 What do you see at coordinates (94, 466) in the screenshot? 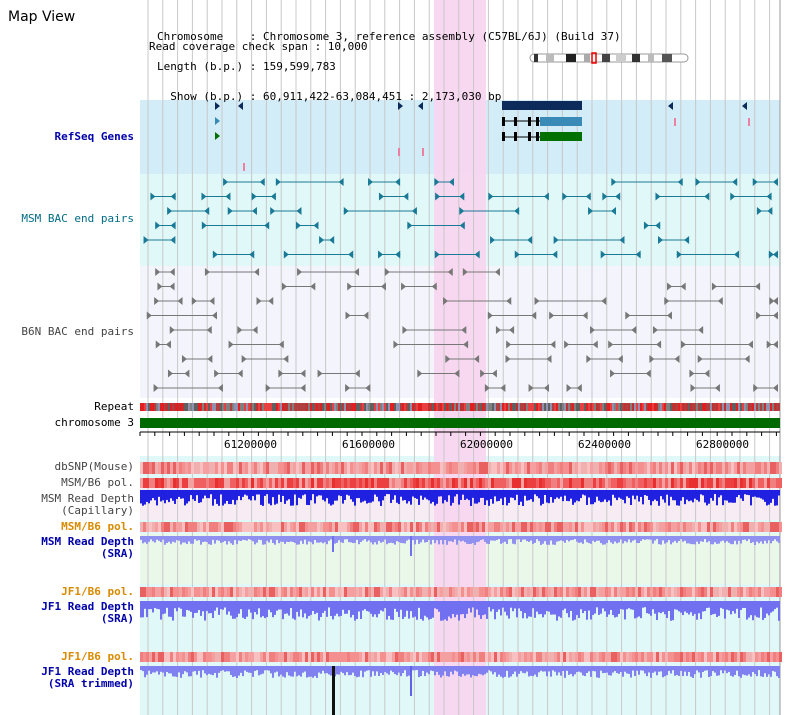
I see `track-label-dbsnp: dbSNP(Mouse)` at bounding box center [94, 466].